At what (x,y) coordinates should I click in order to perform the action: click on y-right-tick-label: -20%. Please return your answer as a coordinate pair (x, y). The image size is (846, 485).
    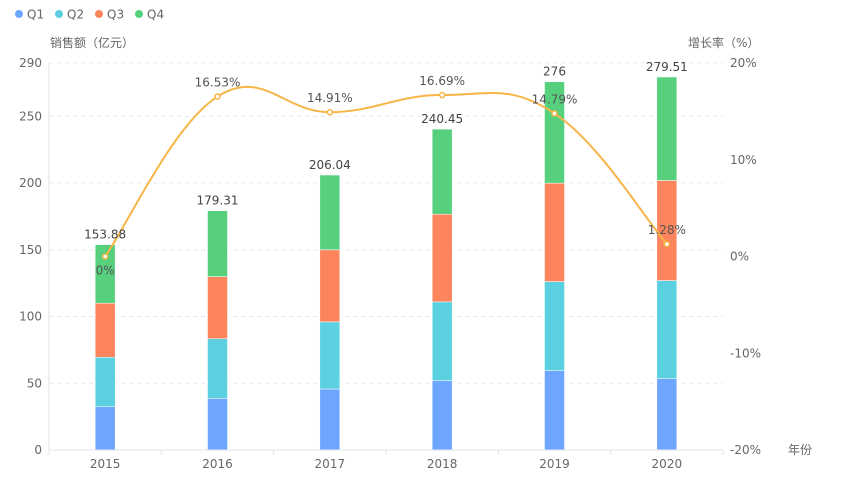
    Looking at the image, I should click on (745, 450).